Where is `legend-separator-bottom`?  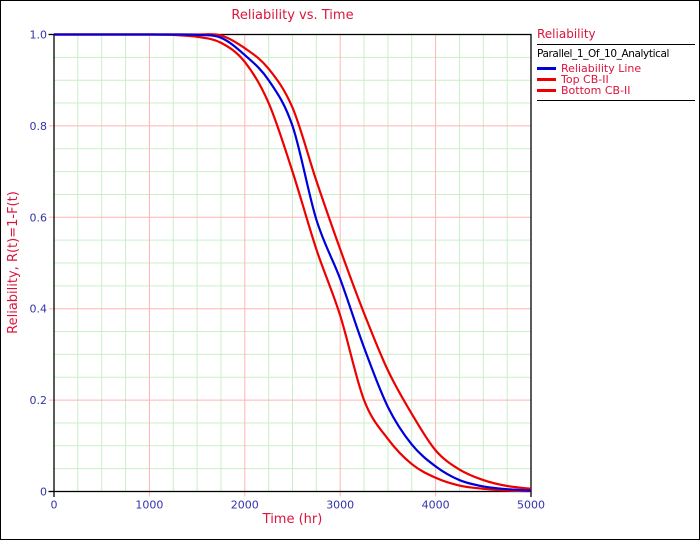
legend-separator-bottom is located at coordinates (616, 100).